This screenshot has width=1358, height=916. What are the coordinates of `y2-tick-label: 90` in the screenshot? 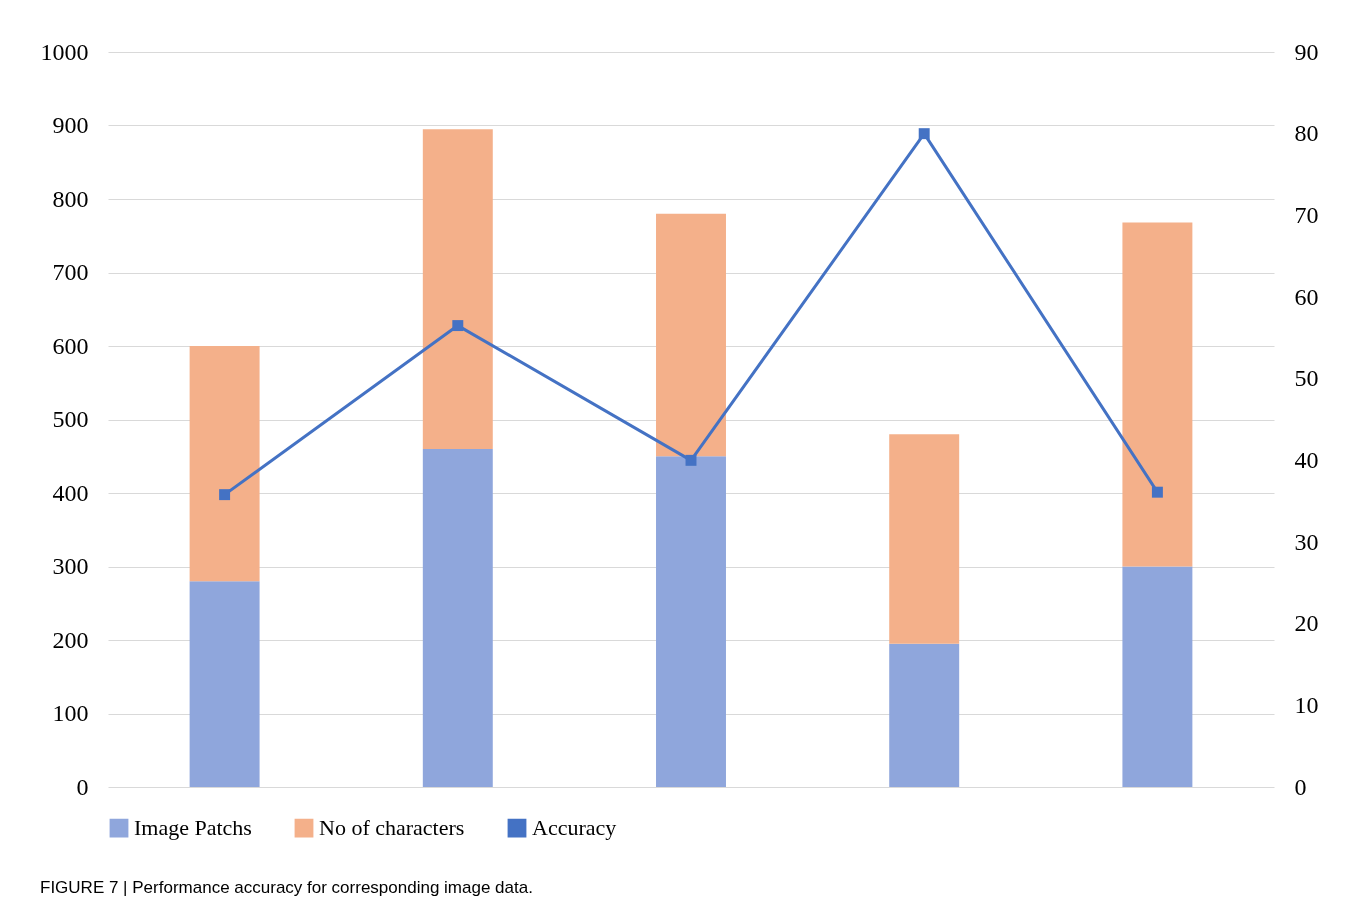 It's located at (1306, 51).